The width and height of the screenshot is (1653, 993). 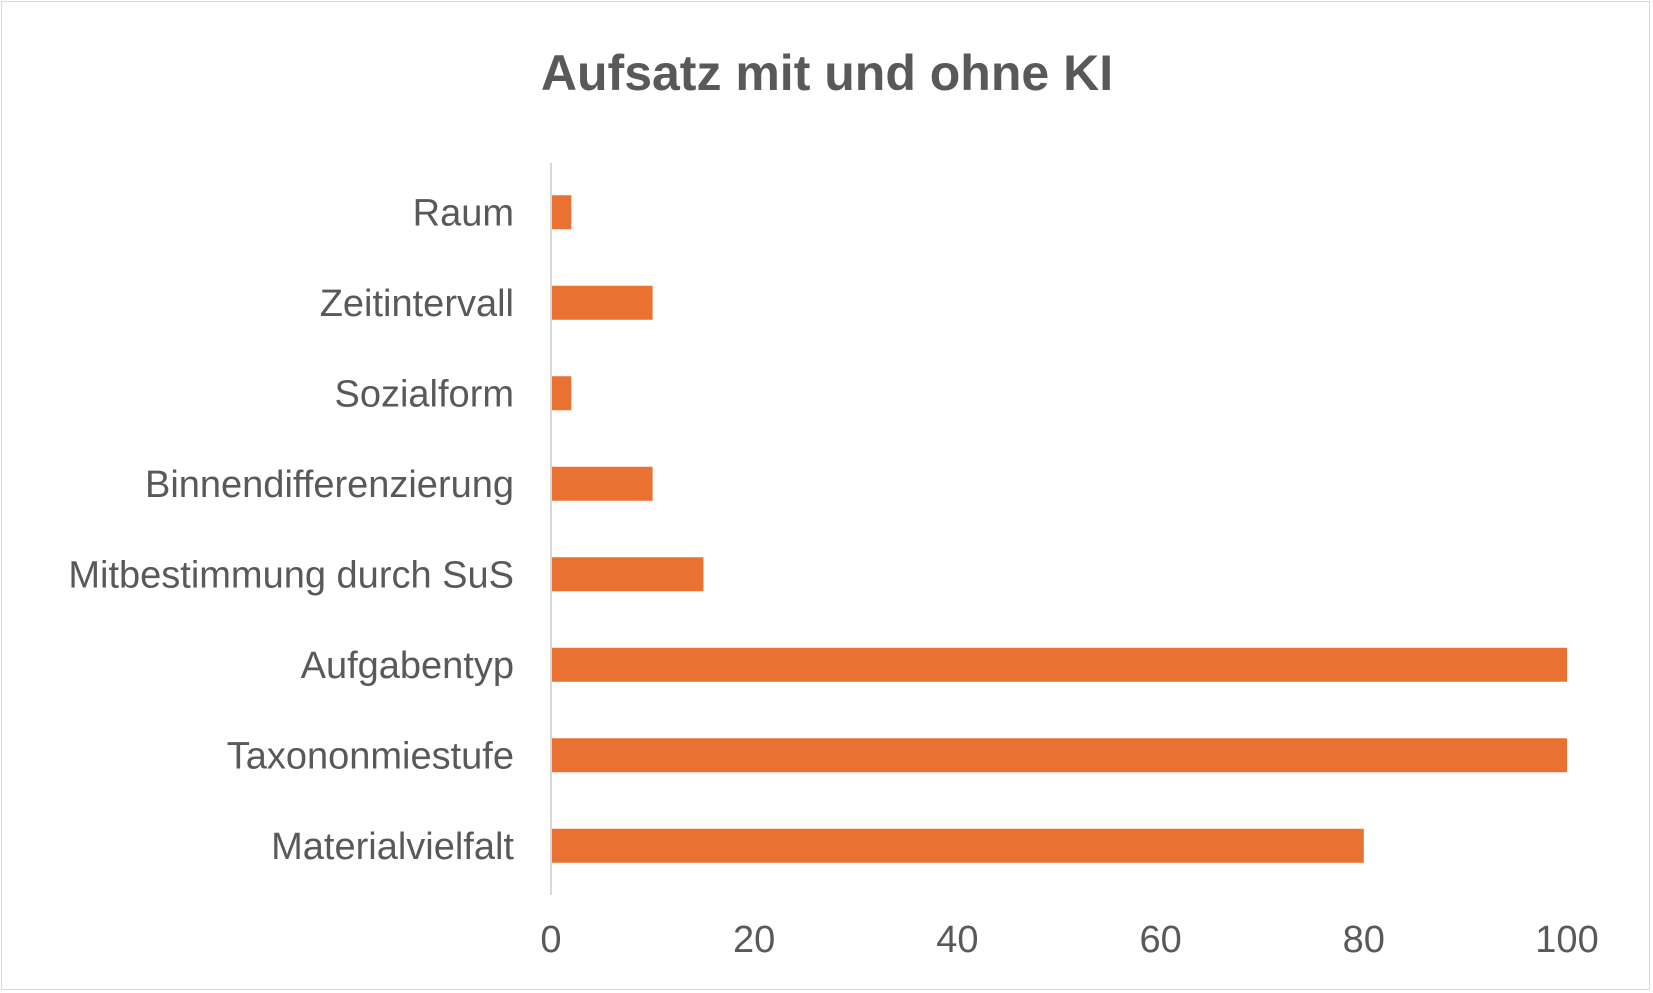 What do you see at coordinates (561, 393) in the screenshot?
I see `bar-sozialform` at bounding box center [561, 393].